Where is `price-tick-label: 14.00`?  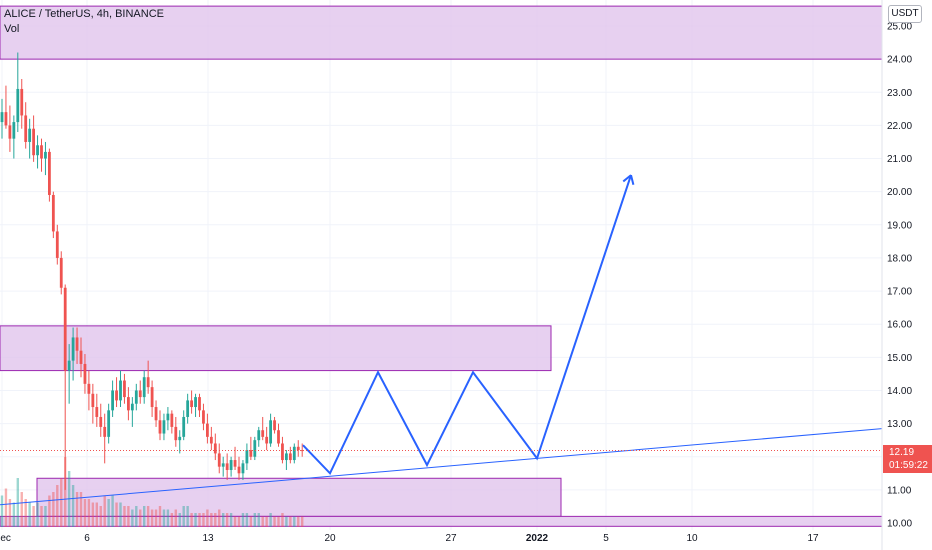 price-tick-label: 14.00 is located at coordinates (899, 391).